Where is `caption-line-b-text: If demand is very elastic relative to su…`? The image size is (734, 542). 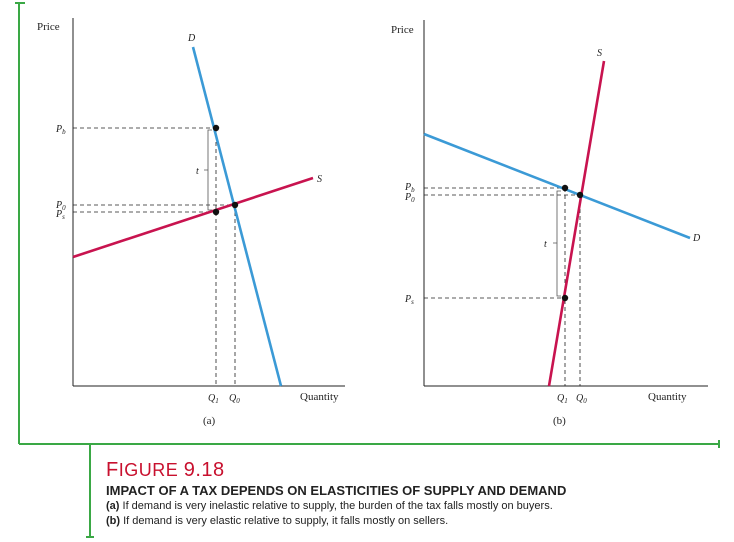 caption-line-b-text: If demand is very elastic relative to su… is located at coordinates (286, 521).